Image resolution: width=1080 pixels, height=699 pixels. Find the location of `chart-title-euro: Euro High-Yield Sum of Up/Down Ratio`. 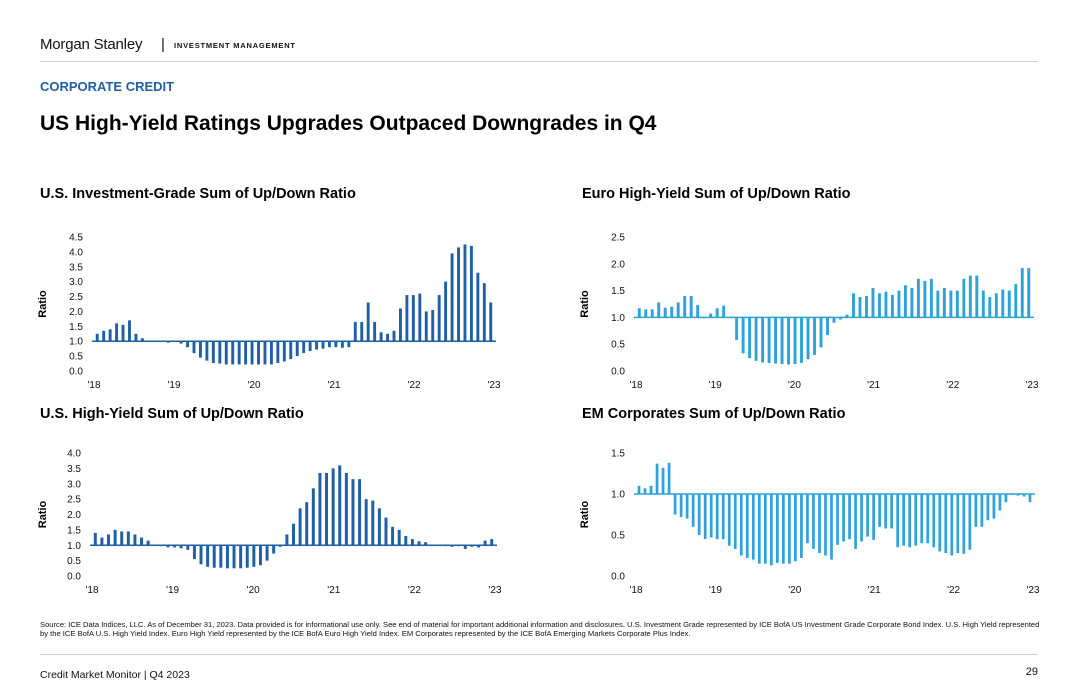

chart-title-euro: Euro High-Yield Sum of Up/Down Ratio is located at coordinates (716, 194).